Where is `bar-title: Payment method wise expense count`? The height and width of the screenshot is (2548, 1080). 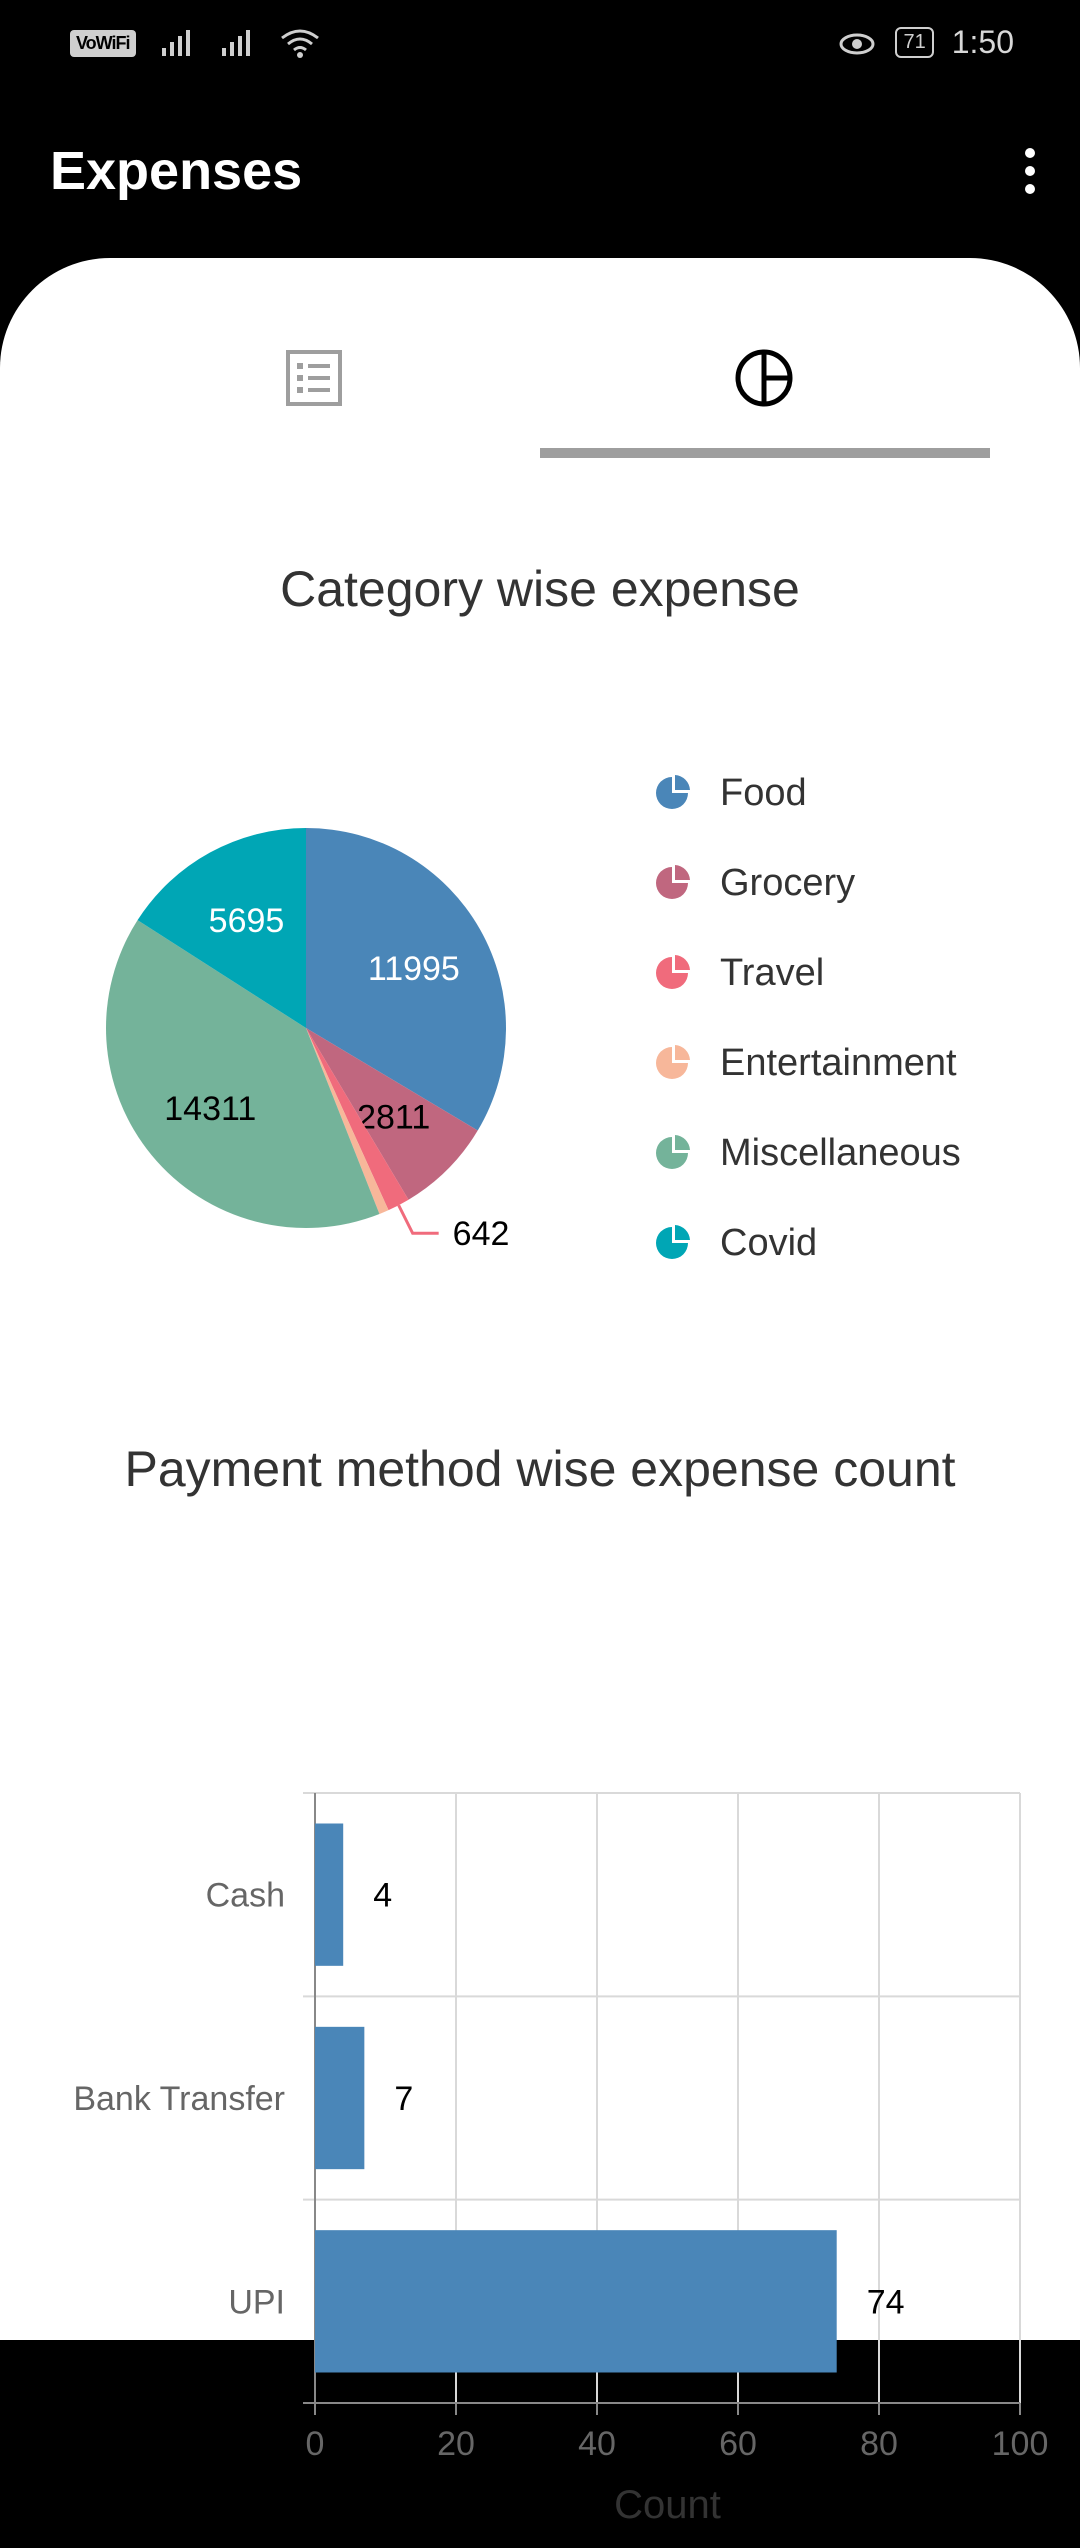
bar-title: Payment method wise expense count is located at coordinates (540, 1469).